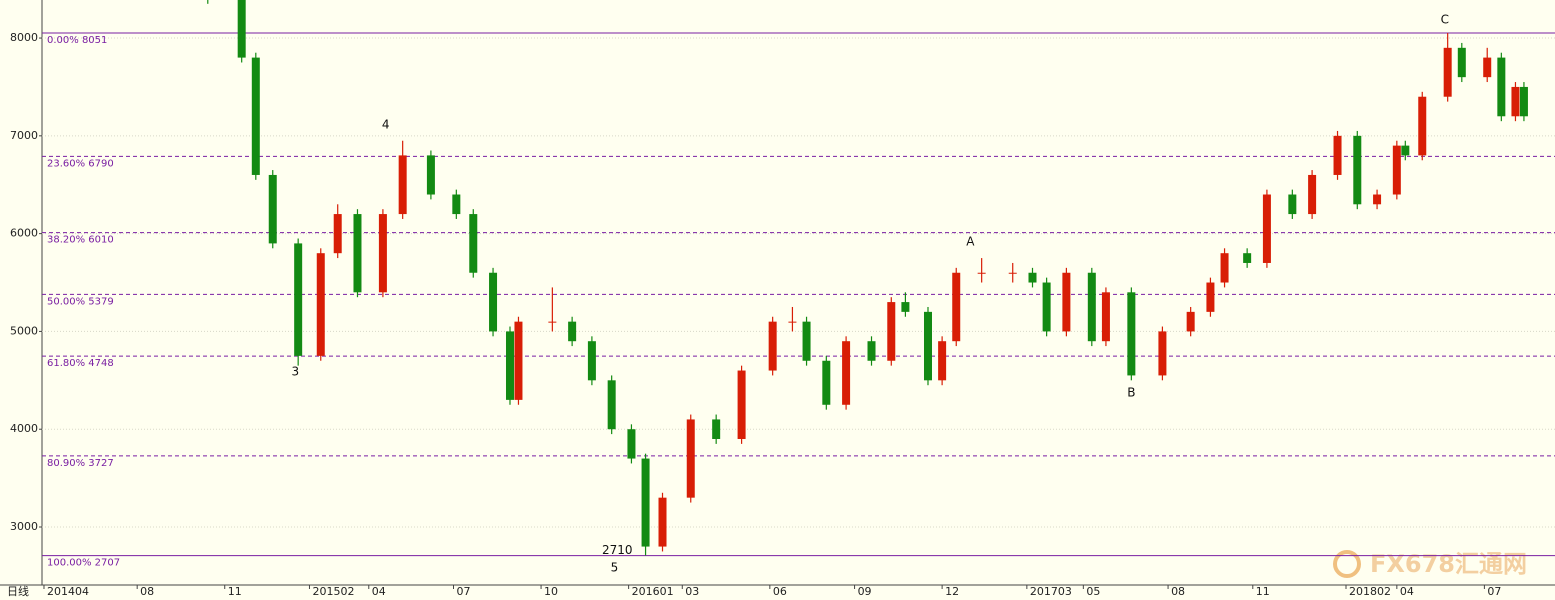 The height and width of the screenshot is (600, 1555). I want to click on wave-label: 2710, so click(617, 550).